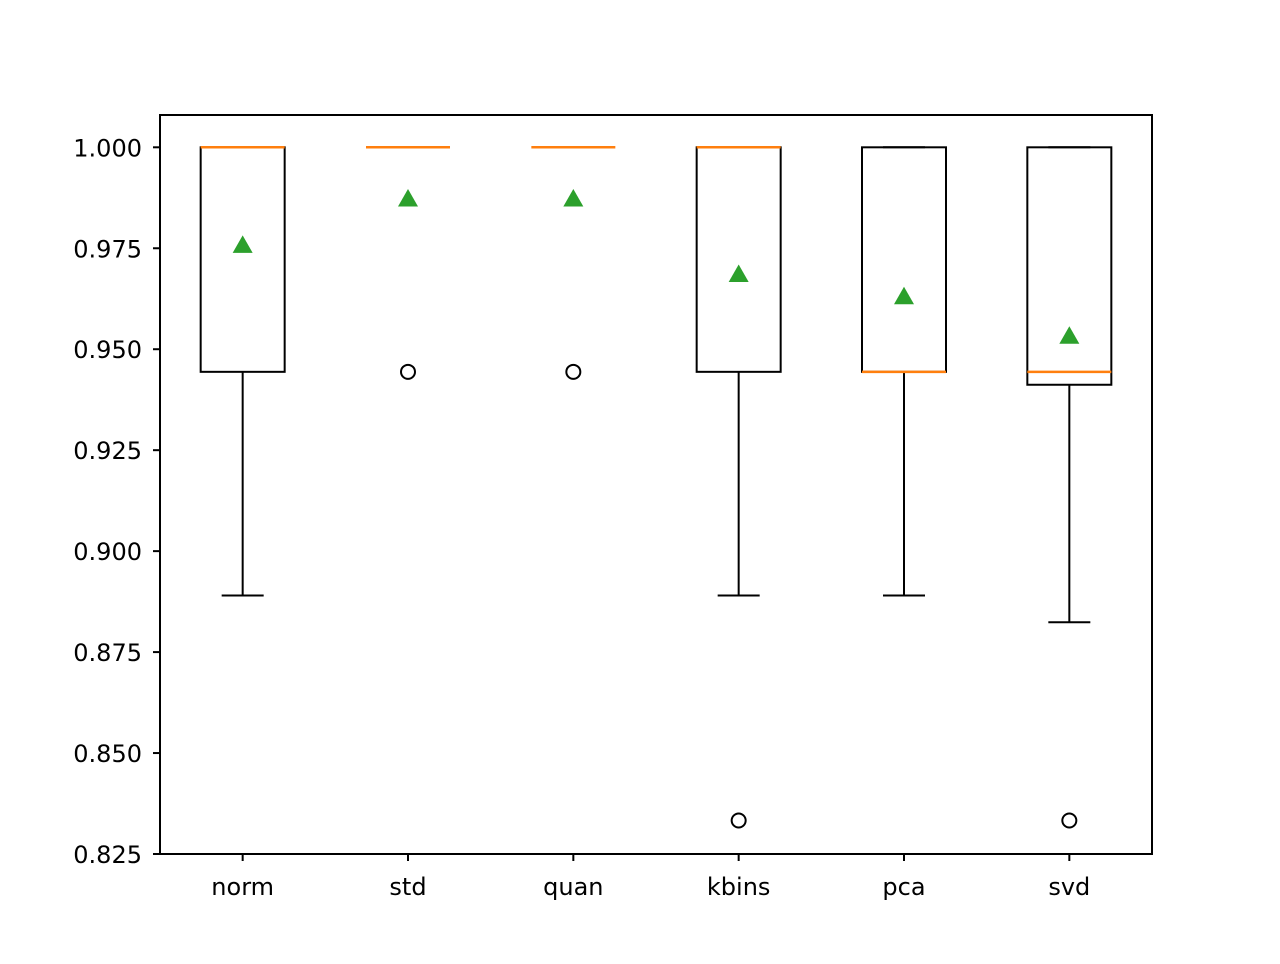 Image resolution: width=1280 pixels, height=964 pixels. Describe the element at coordinates (107, 653) in the screenshot. I see `y-tick-label-2: 0.875` at that location.